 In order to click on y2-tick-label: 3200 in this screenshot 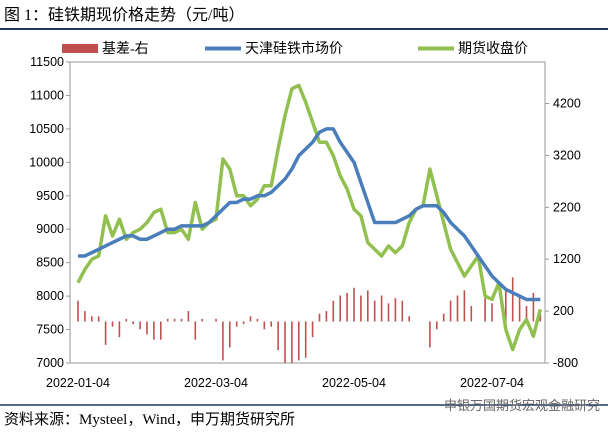, I will do `click(567, 155)`.